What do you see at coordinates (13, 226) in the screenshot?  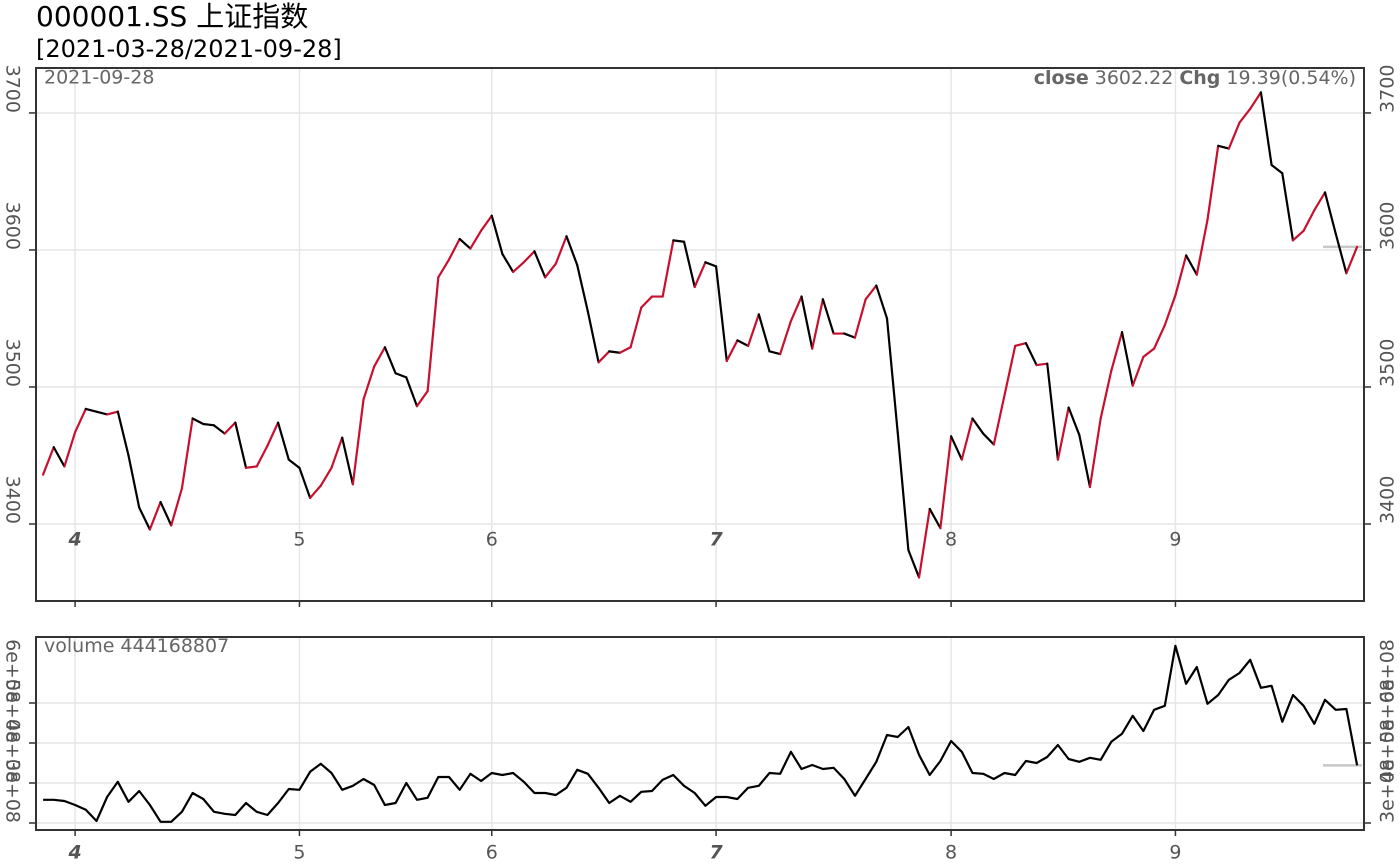 I see `y-tick-label: 3600` at bounding box center [13, 226].